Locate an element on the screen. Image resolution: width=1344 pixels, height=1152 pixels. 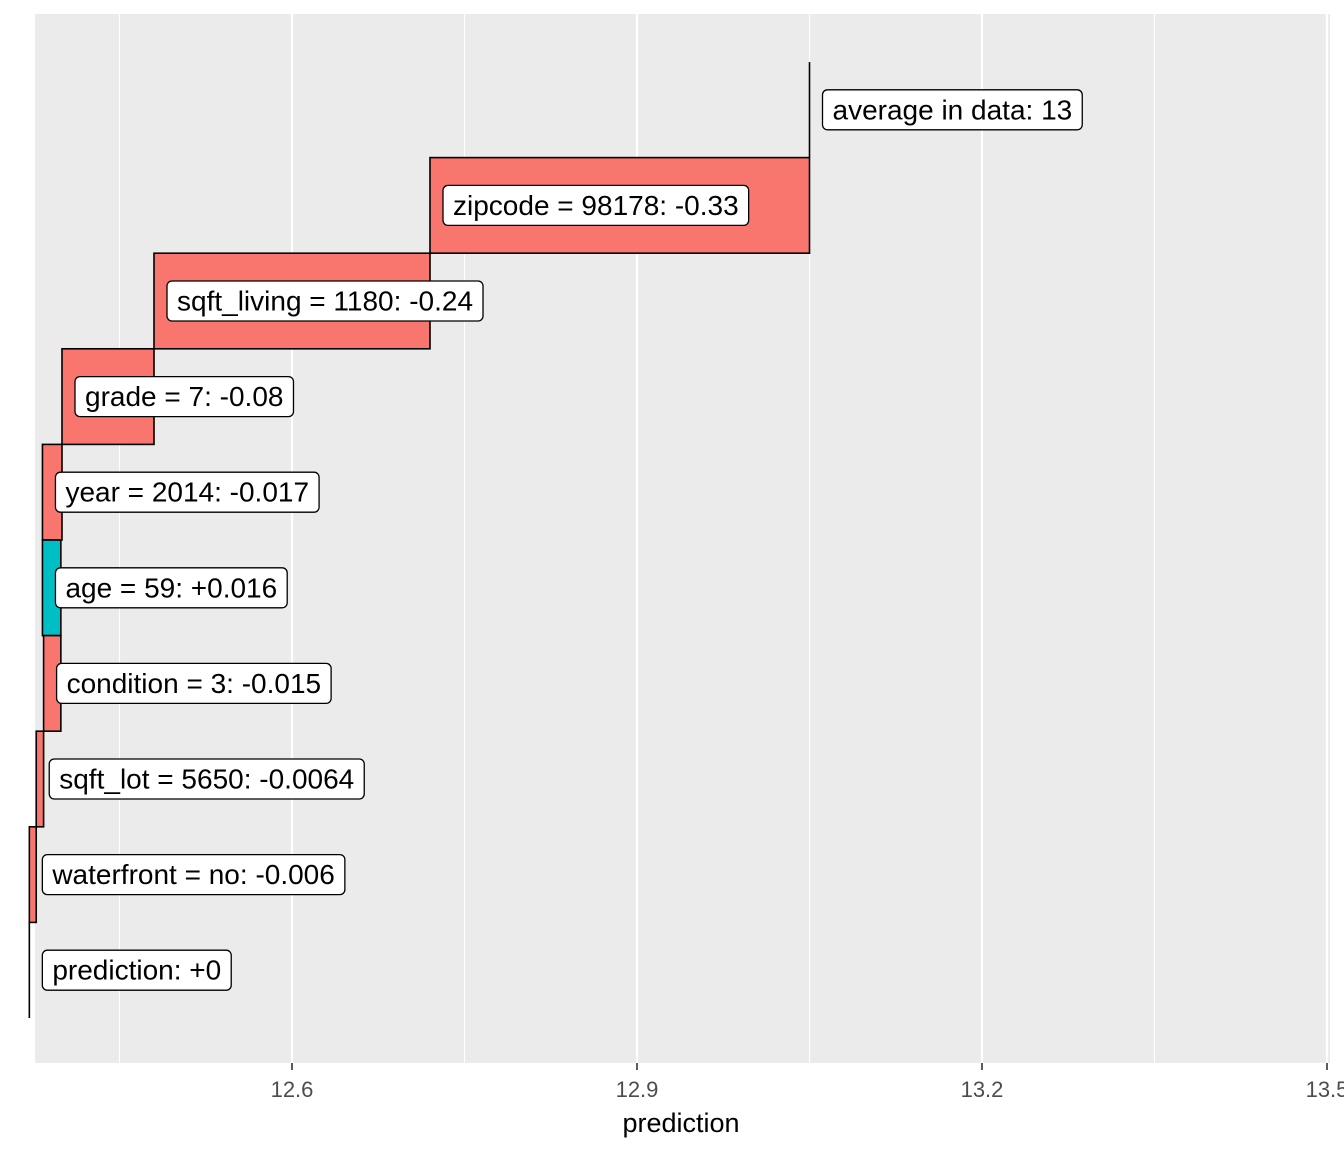
step-label: age = 59: +0.016 is located at coordinates (171, 588).